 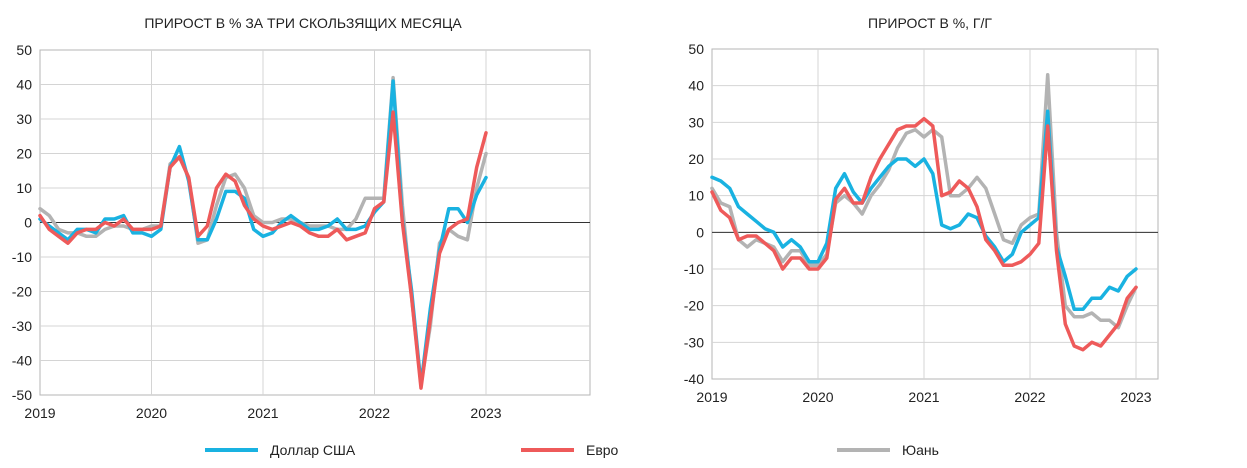 I want to click on legend-label: Доллар США, so click(x=313, y=450).